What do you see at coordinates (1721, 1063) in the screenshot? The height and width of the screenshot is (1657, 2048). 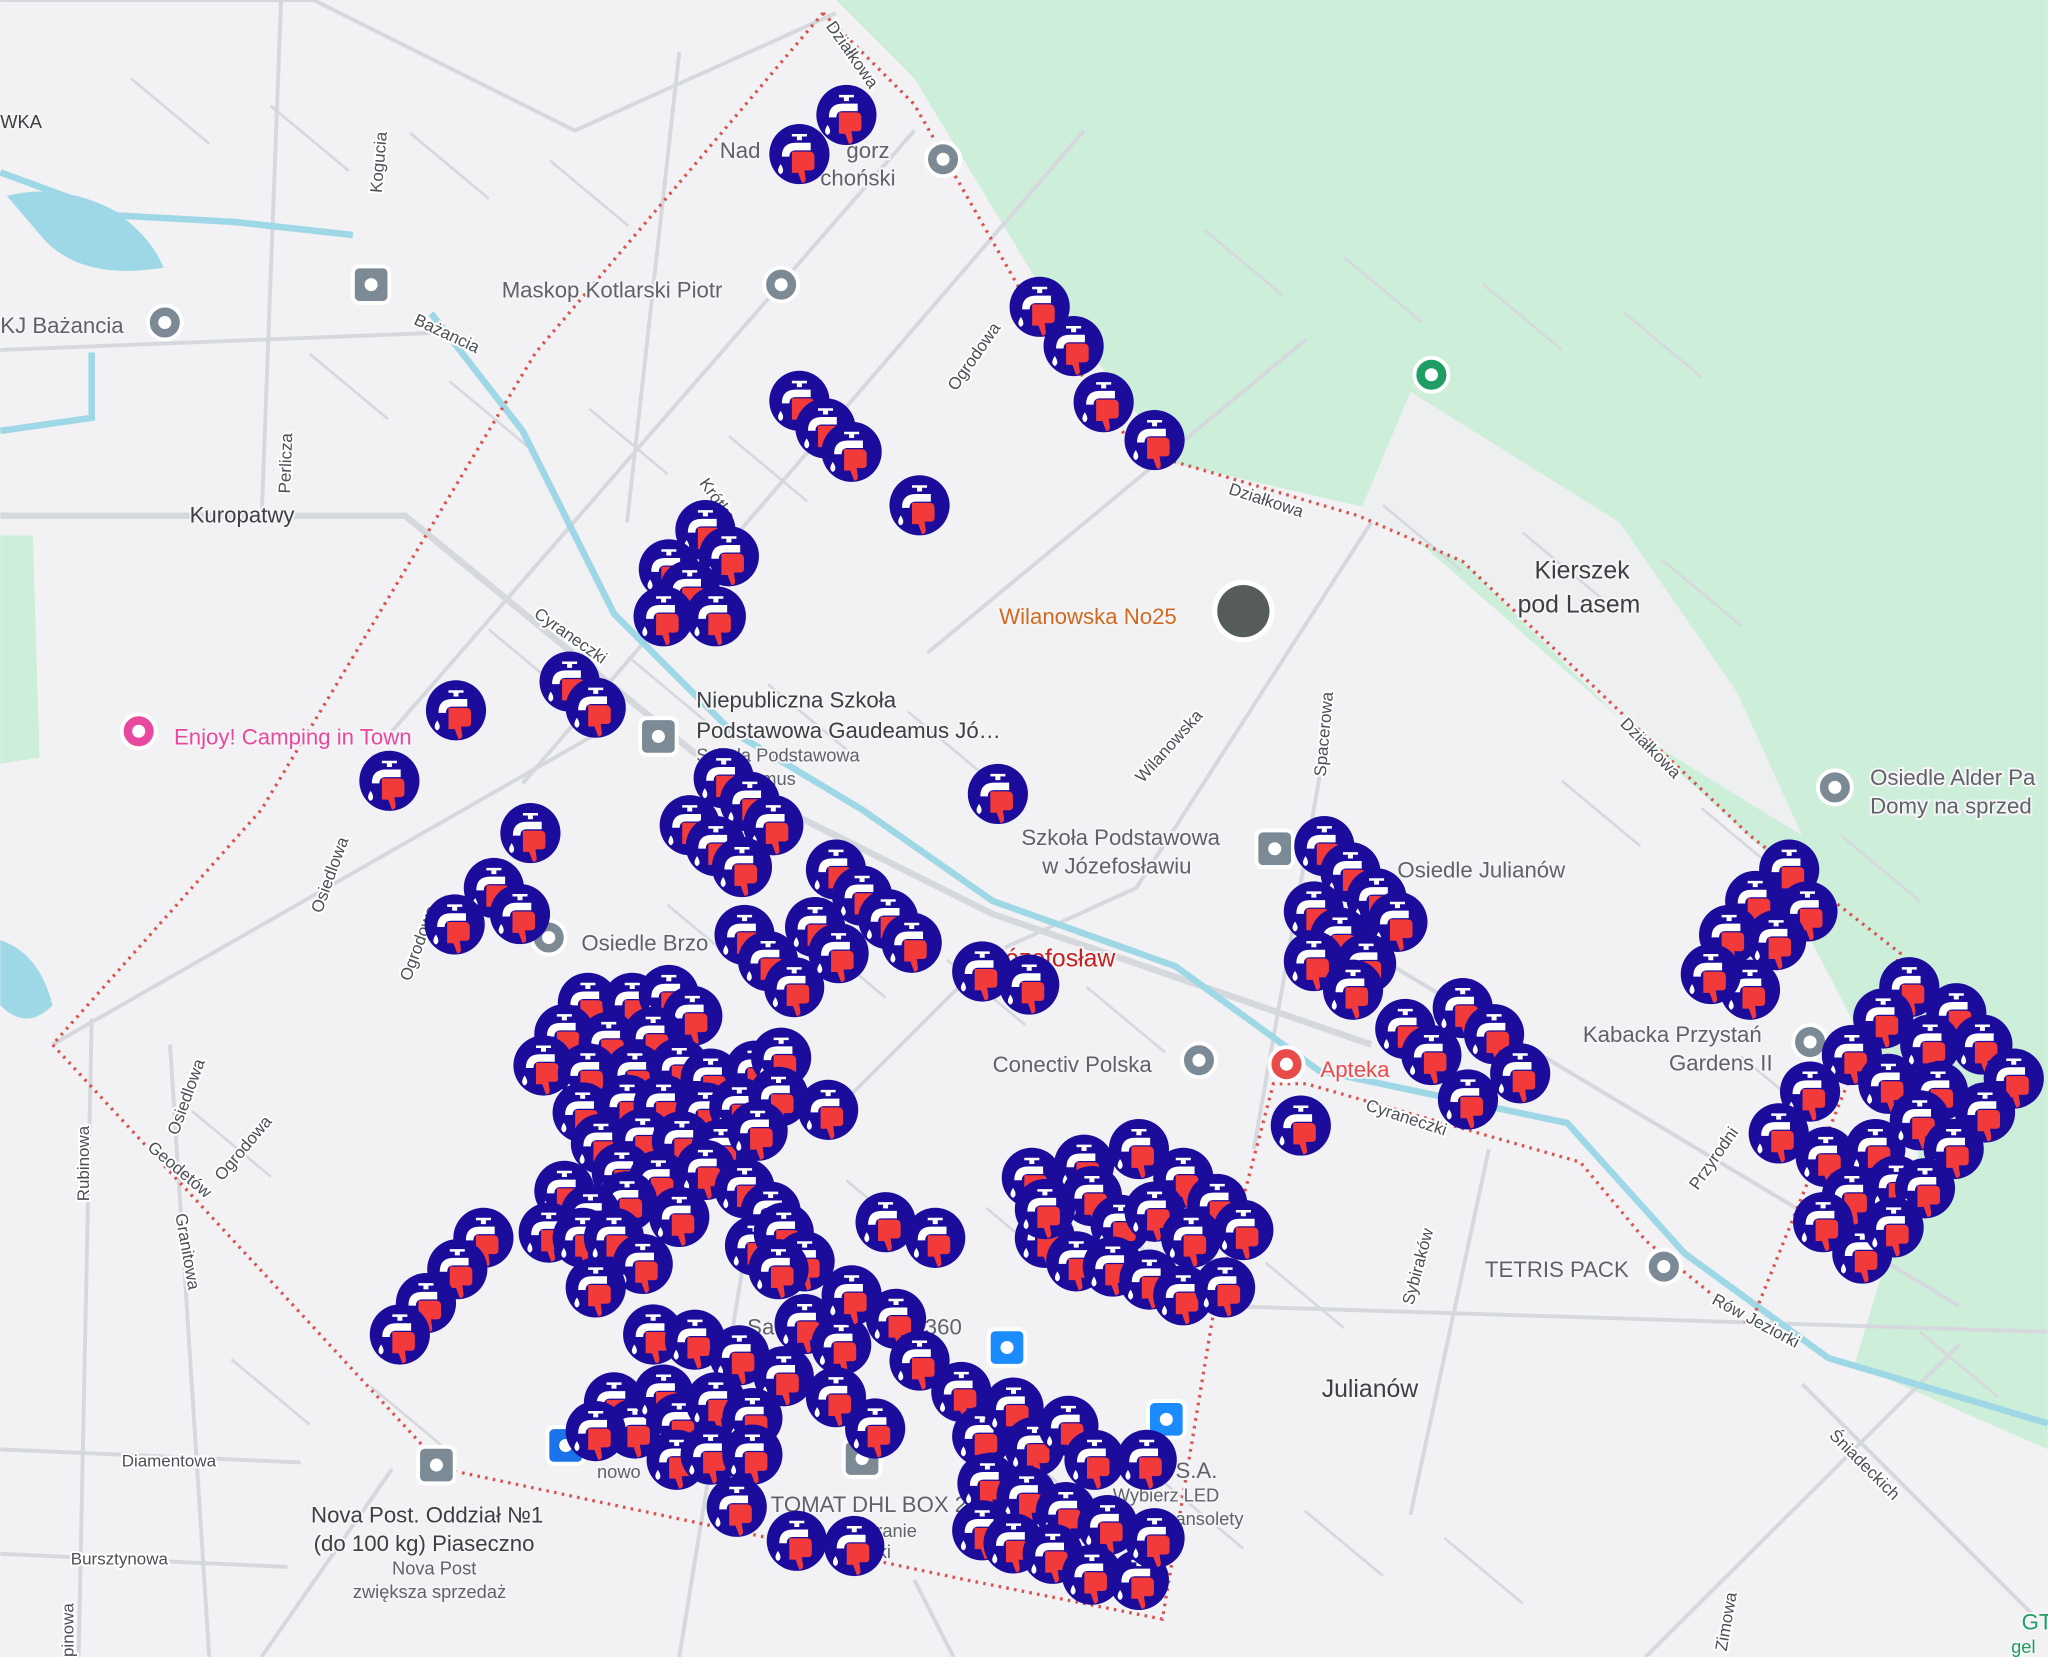 I see `places-kabacka2-label: Gardens II` at bounding box center [1721, 1063].